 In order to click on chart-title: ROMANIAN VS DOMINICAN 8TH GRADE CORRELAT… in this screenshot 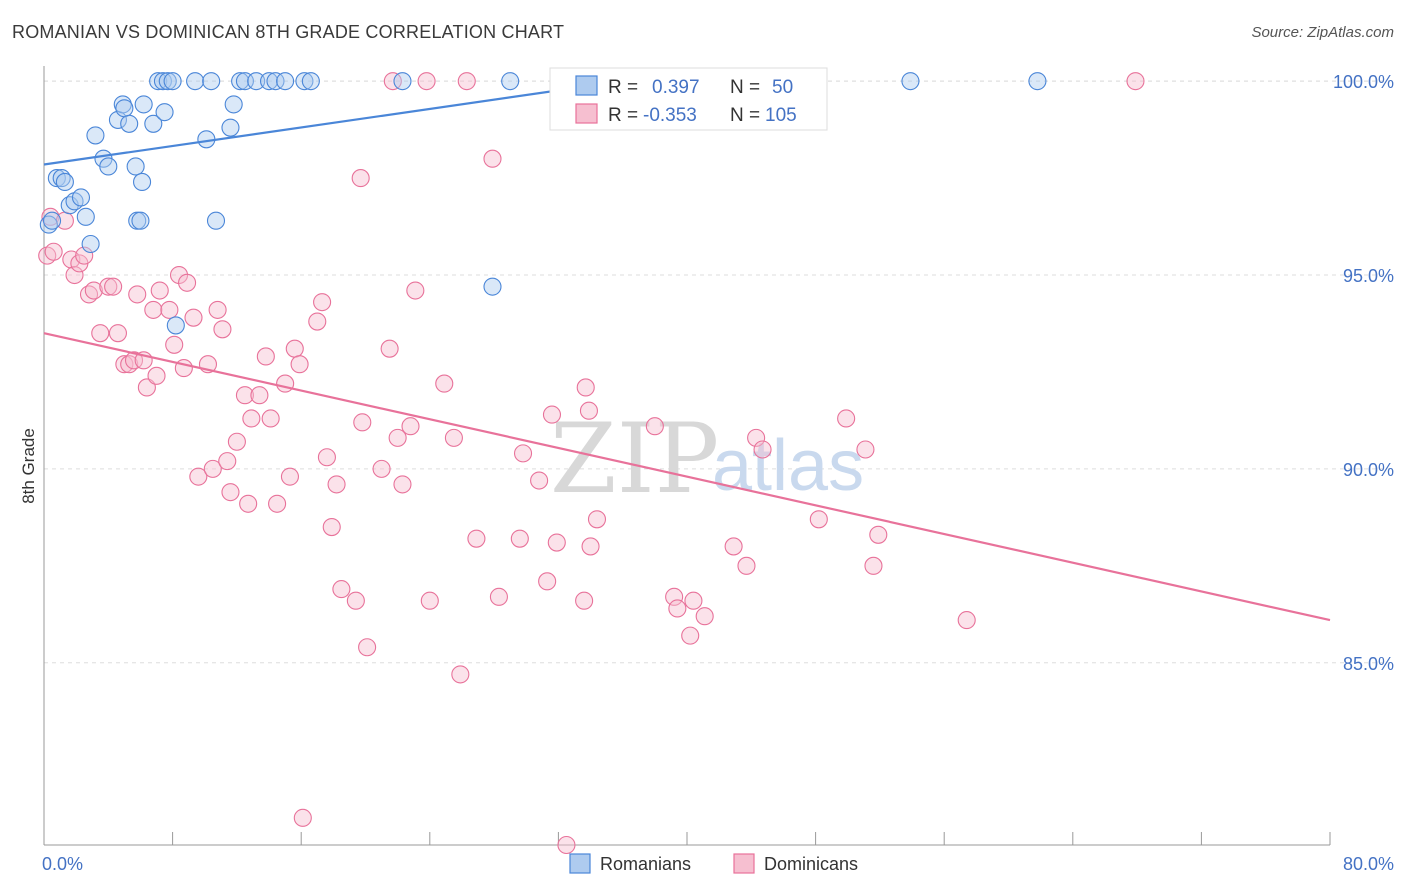, I will do `click(288, 32)`.